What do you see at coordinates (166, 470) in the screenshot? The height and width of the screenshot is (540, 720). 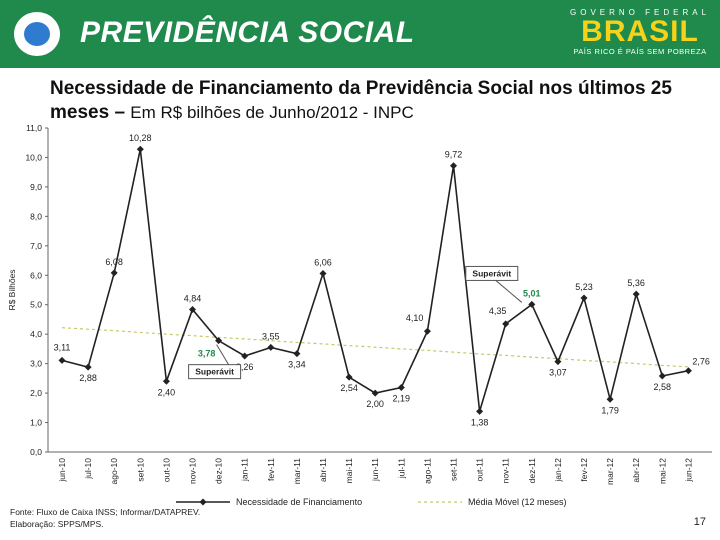 I see `x-tick-label: out-10` at bounding box center [166, 470].